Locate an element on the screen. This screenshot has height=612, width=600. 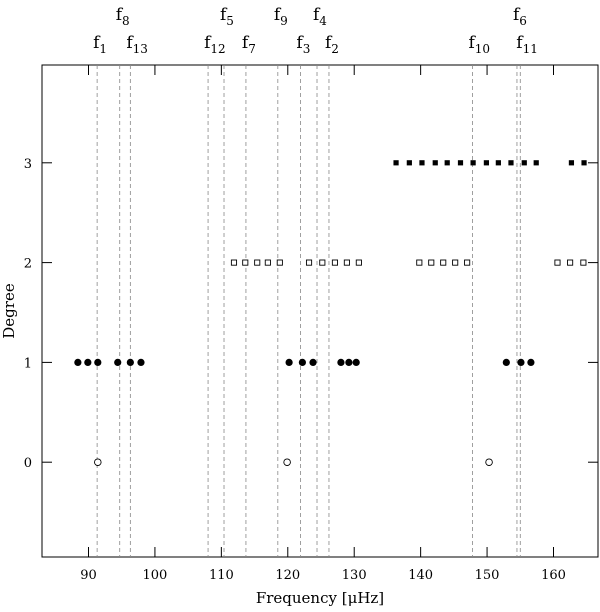
mode-label: f1 is located at coordinates (100, 44).